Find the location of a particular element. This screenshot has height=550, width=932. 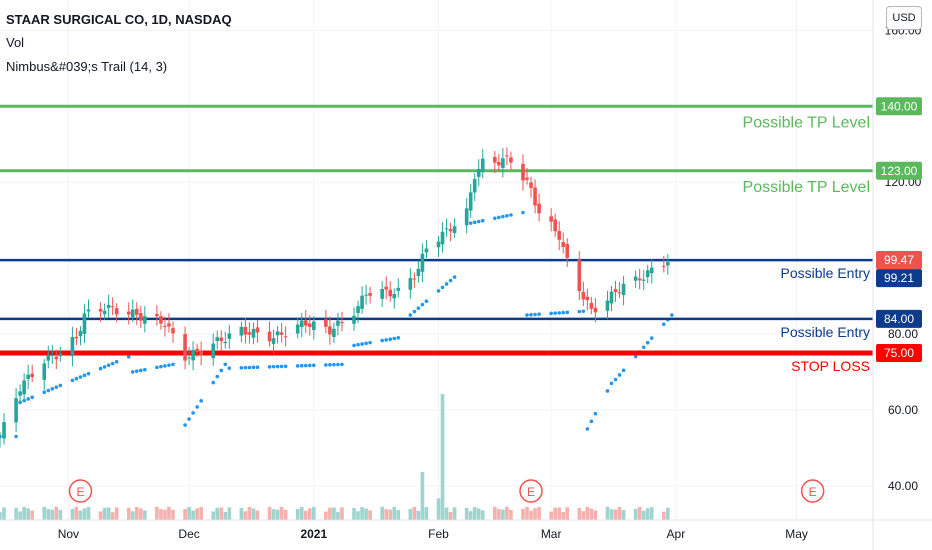

price-tag-label: 84.00 is located at coordinates (899, 319).